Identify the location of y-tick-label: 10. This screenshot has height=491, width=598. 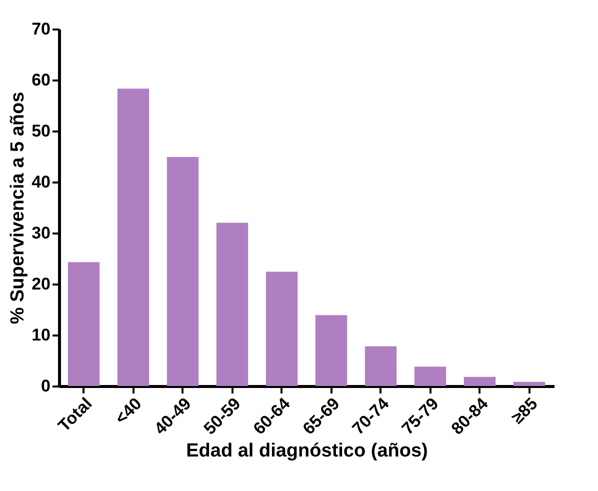
(41, 335).